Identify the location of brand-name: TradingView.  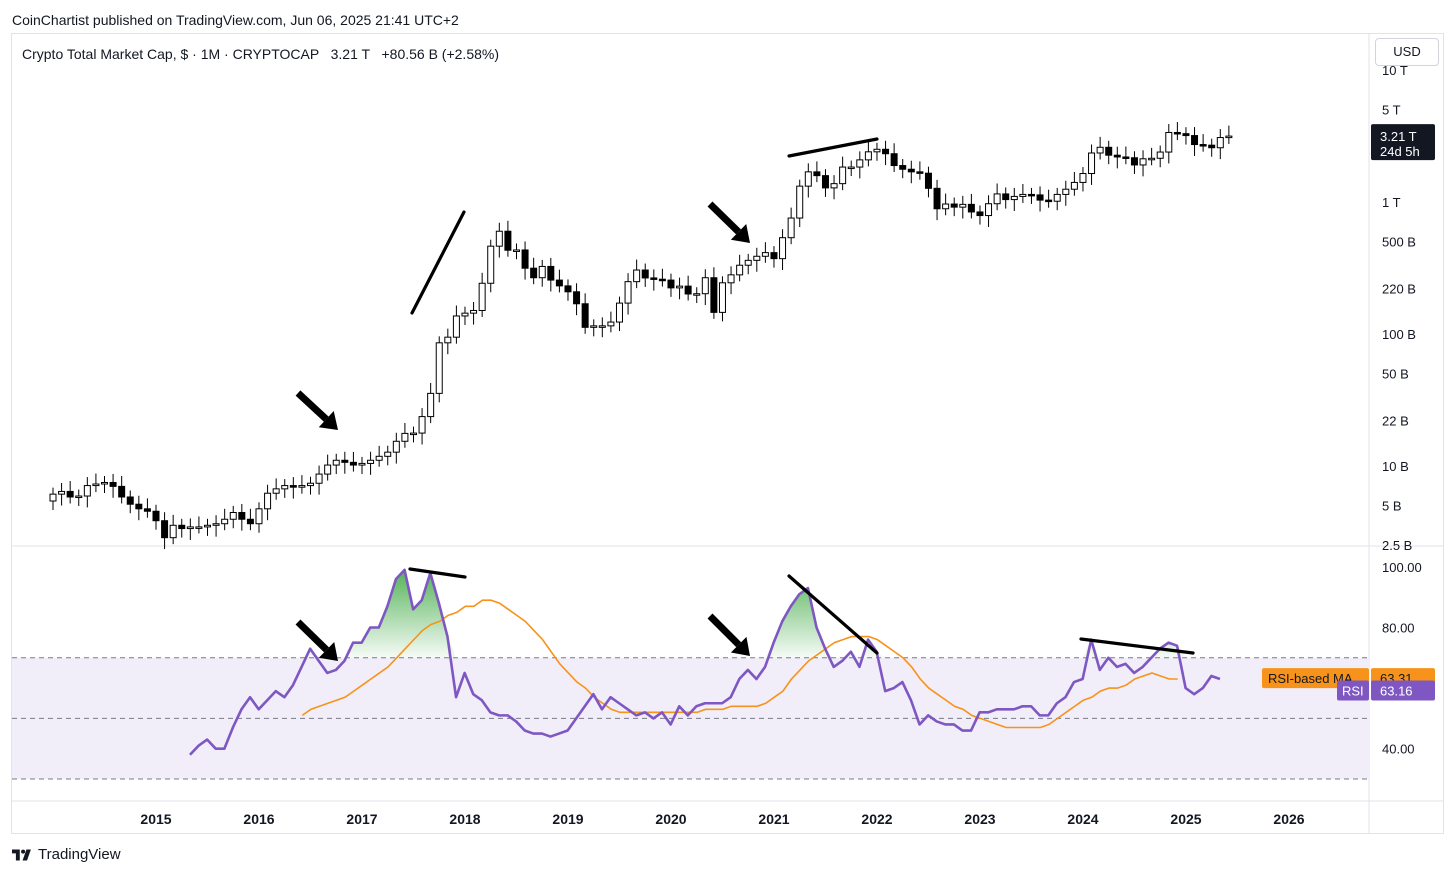
(79, 854).